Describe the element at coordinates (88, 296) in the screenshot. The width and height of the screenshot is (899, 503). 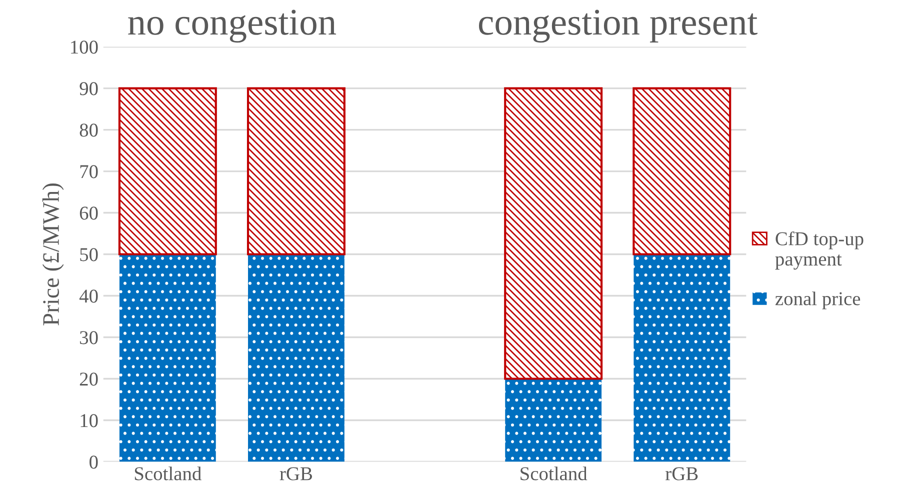
I see `y-tick-label: 40` at that location.